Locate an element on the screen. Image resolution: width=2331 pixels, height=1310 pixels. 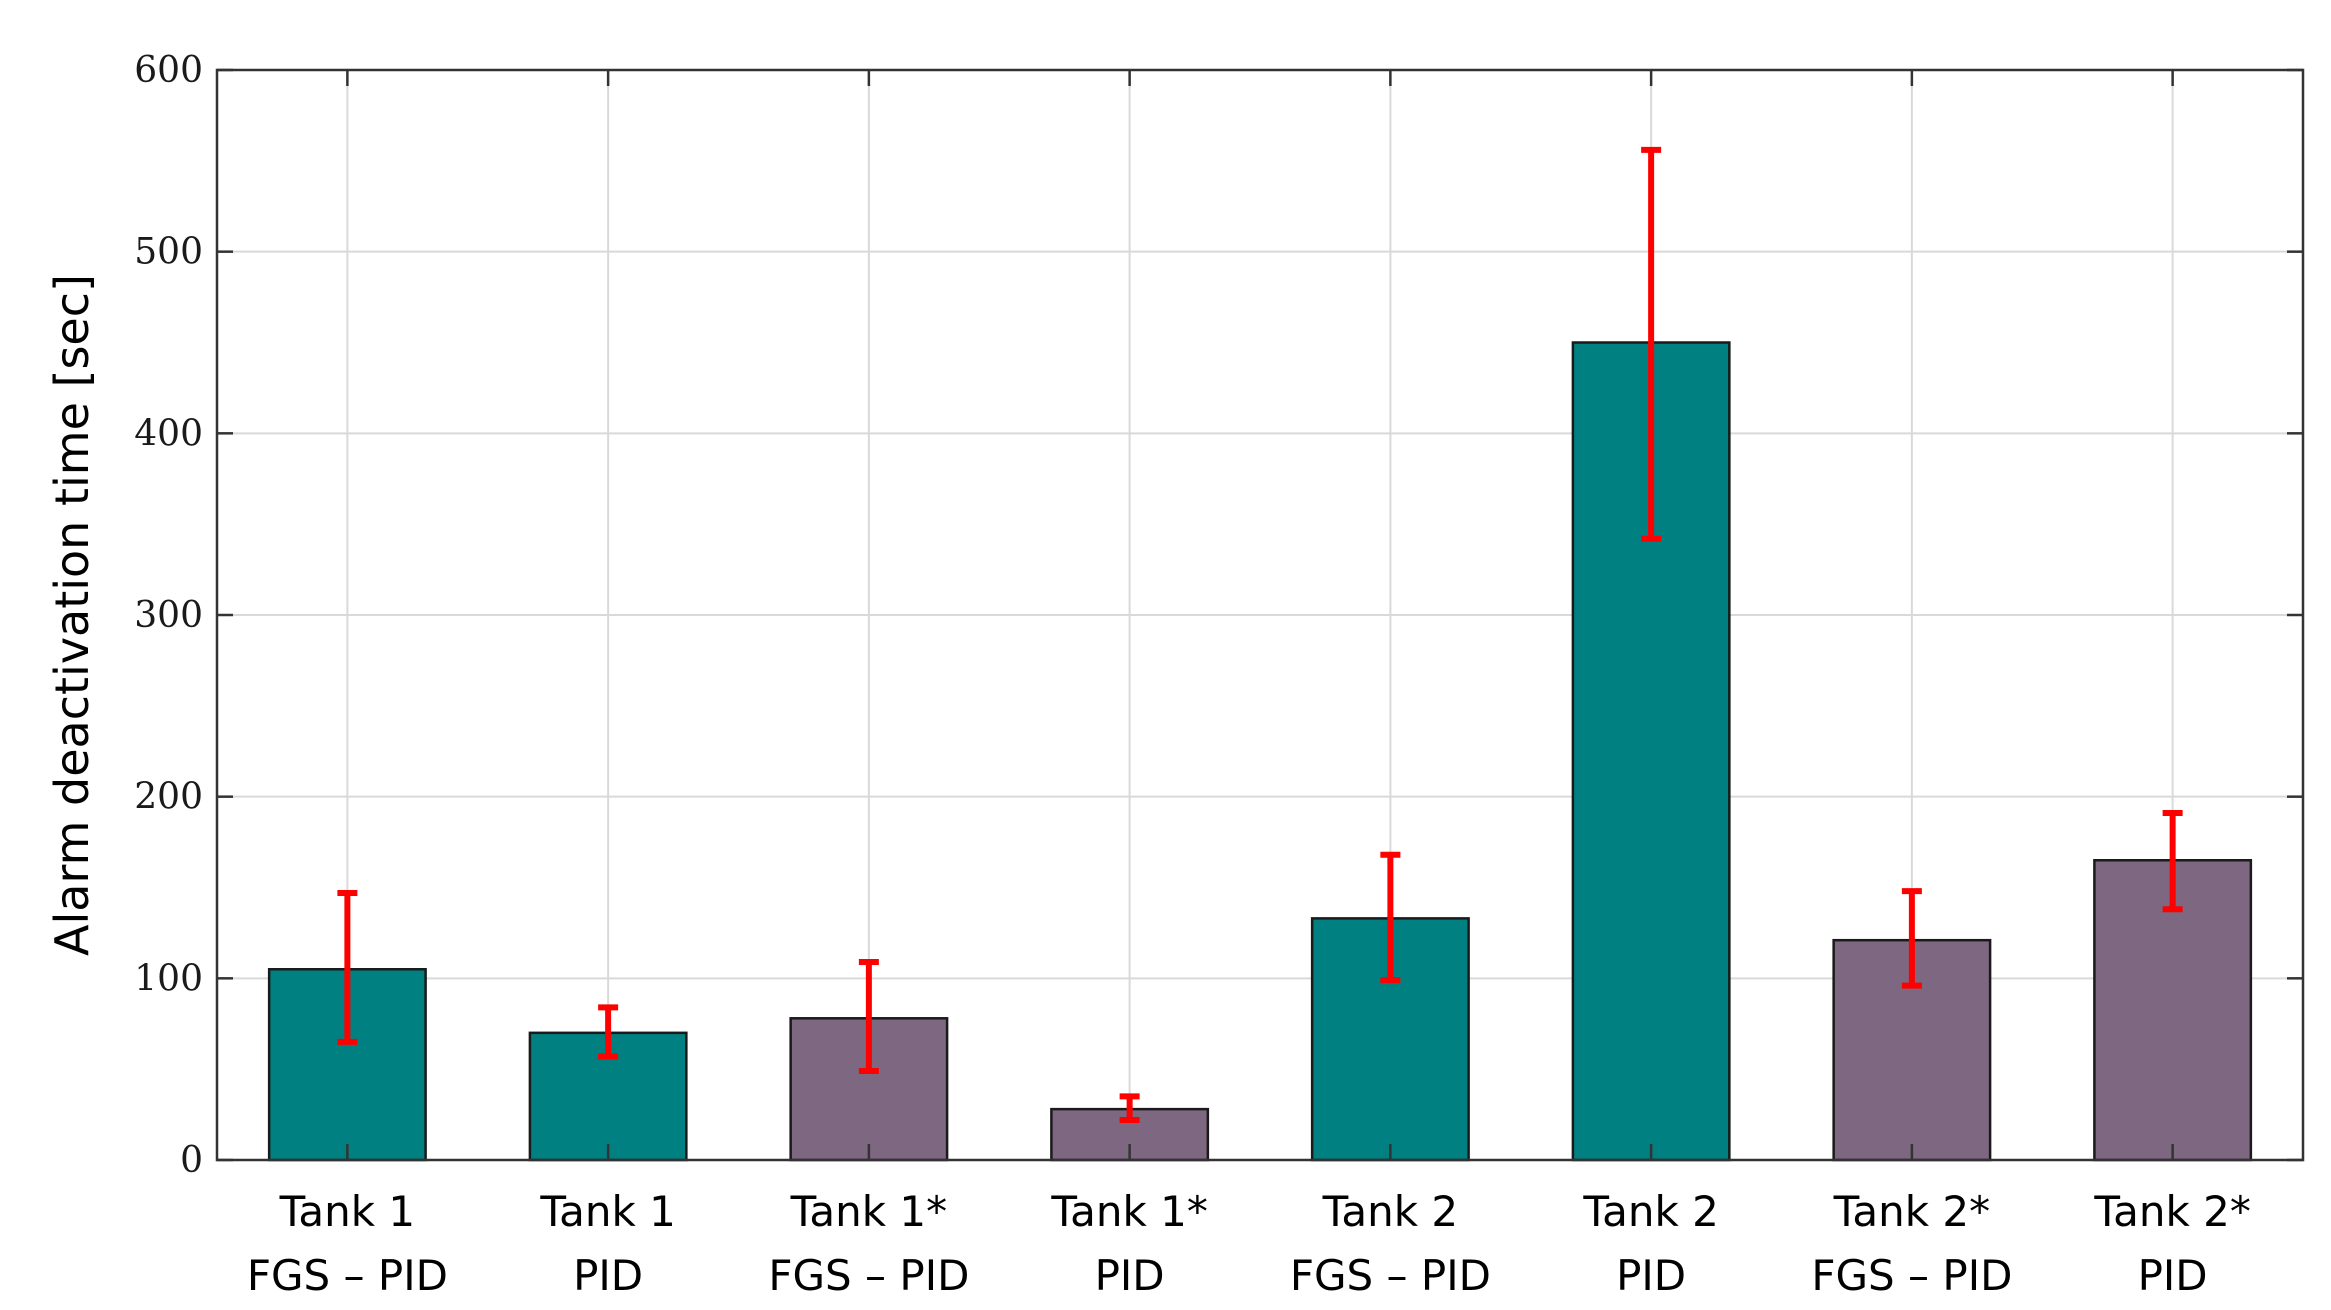
y-tick-label: 300 is located at coordinates (168, 615).